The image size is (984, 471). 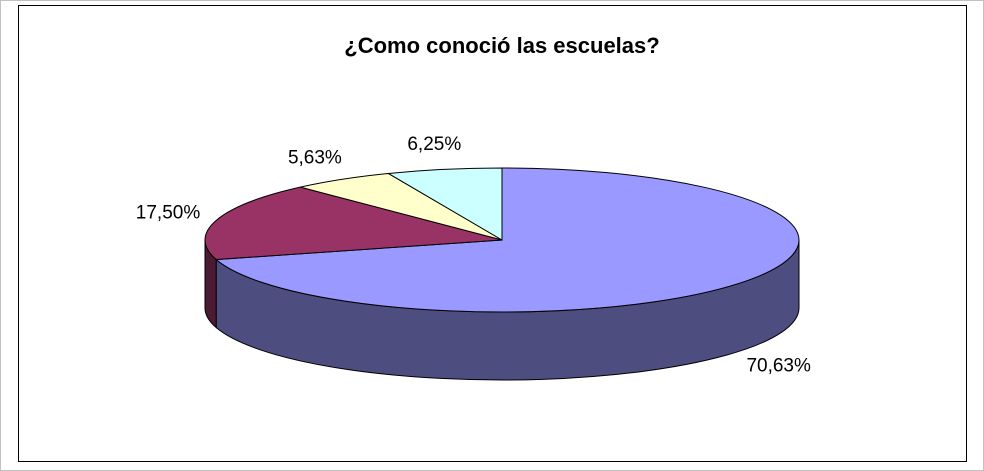 What do you see at coordinates (168, 213) in the screenshot?
I see `data-label: 17,50%` at bounding box center [168, 213].